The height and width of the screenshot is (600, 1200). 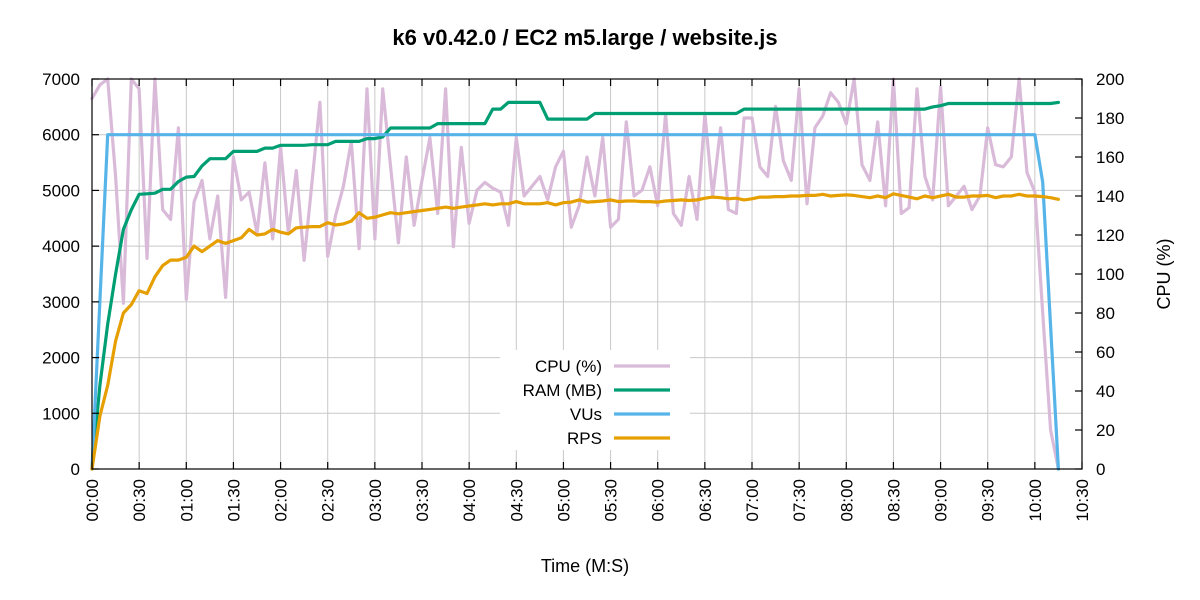 What do you see at coordinates (61, 79) in the screenshot?
I see `y-tick-label: 7000` at bounding box center [61, 79].